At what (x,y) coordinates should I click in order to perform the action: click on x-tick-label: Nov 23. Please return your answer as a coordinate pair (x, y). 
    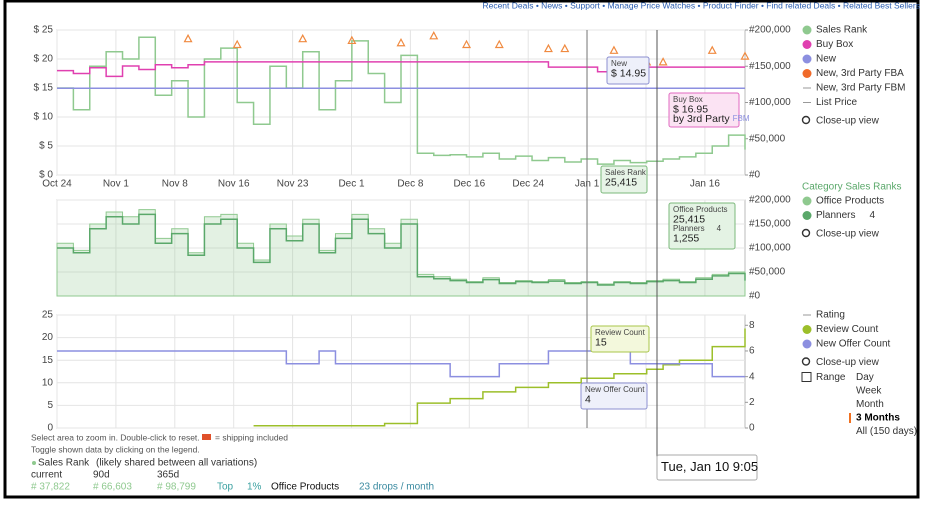
    Looking at the image, I should click on (293, 184).